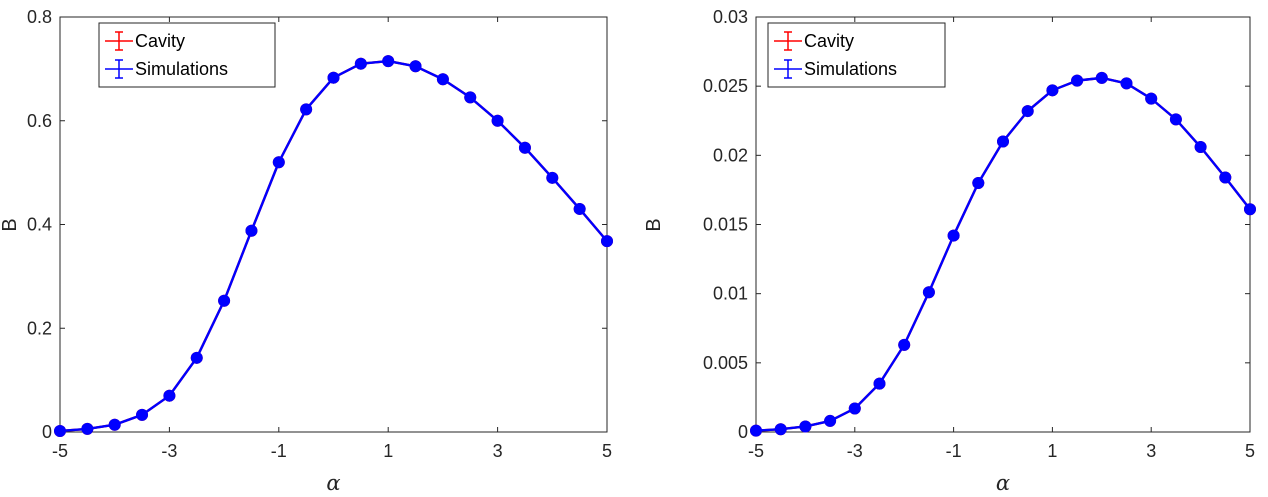 Image resolution: width=1268 pixels, height=497 pixels. Describe the element at coordinates (39, 328) in the screenshot. I see `y-tick-label: 0.2` at that location.